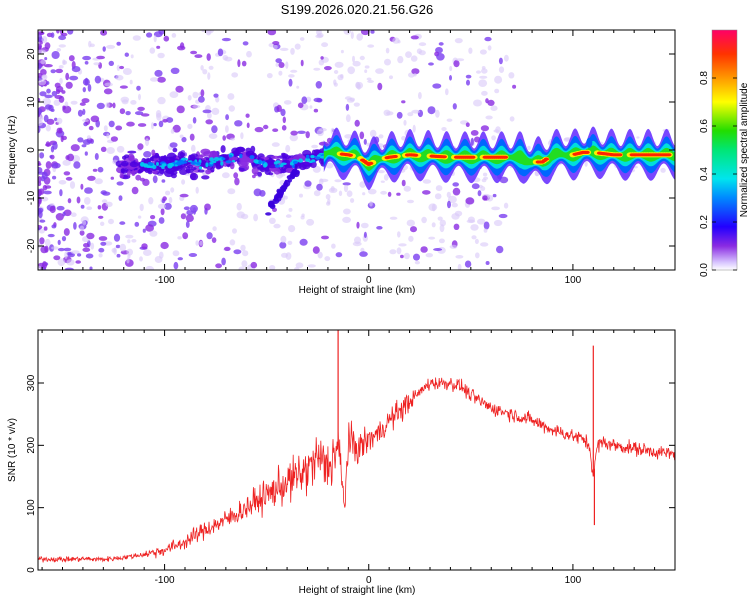  I want to click on snr-xtick-label: 0, so click(369, 580).